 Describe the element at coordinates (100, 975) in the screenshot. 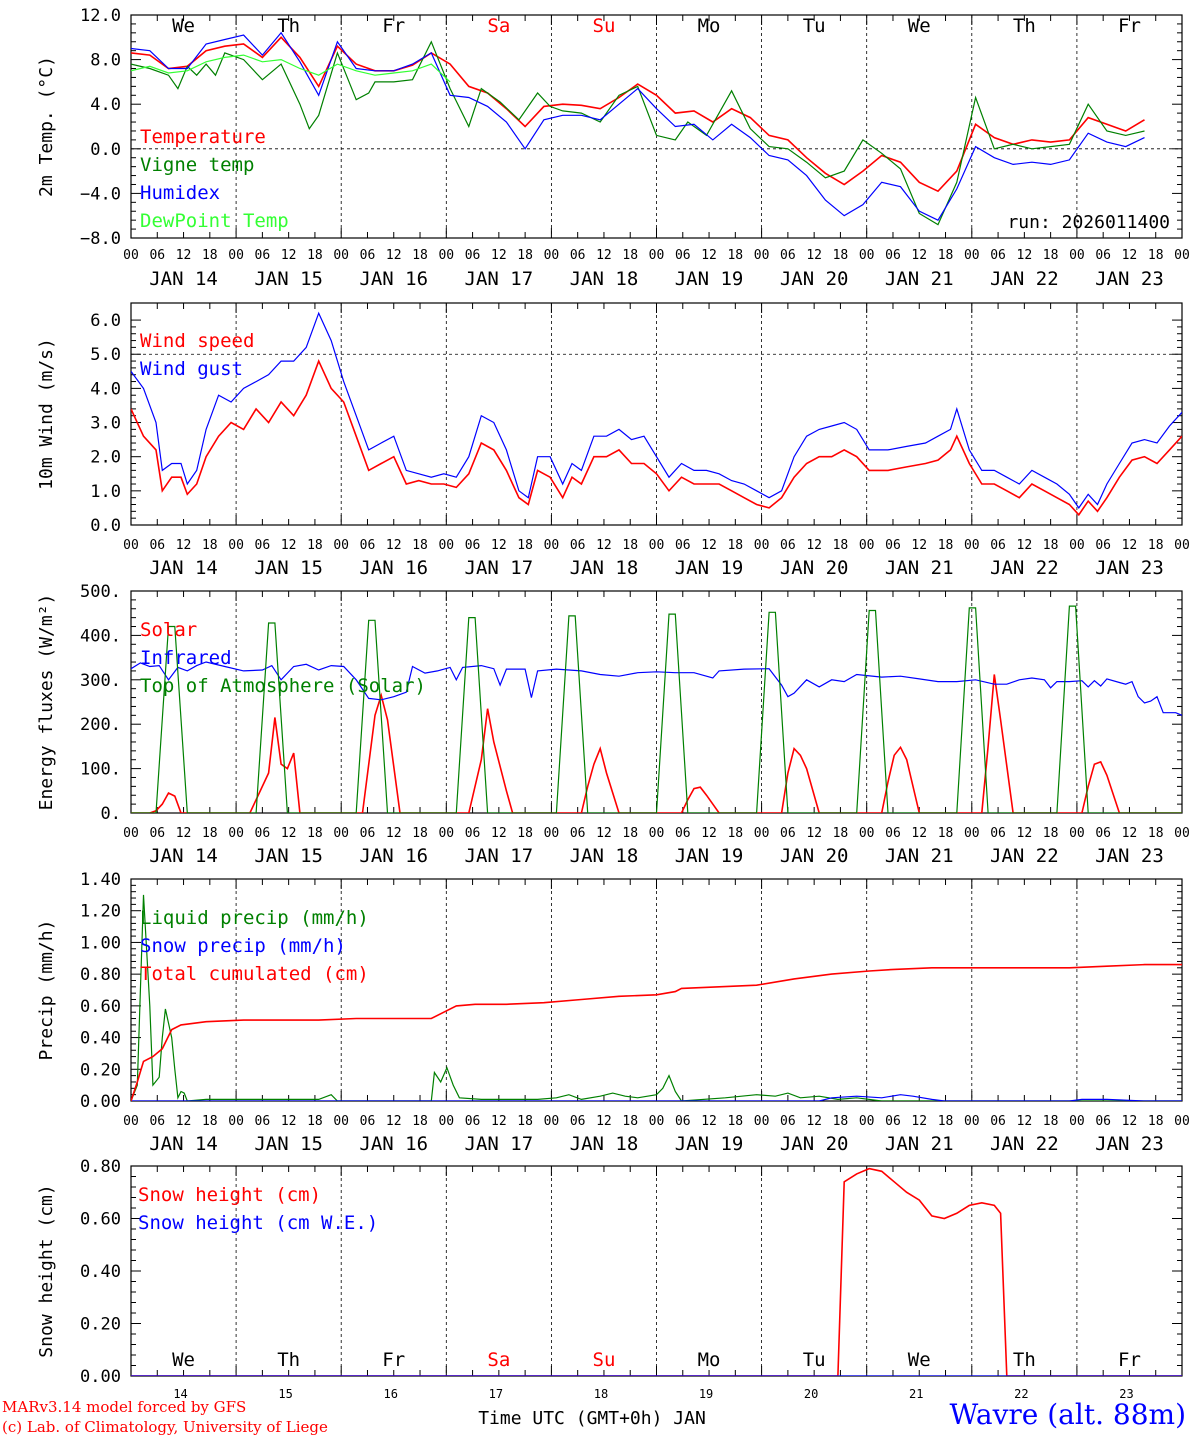

I see `y-tick-label: 0.80` at that location.